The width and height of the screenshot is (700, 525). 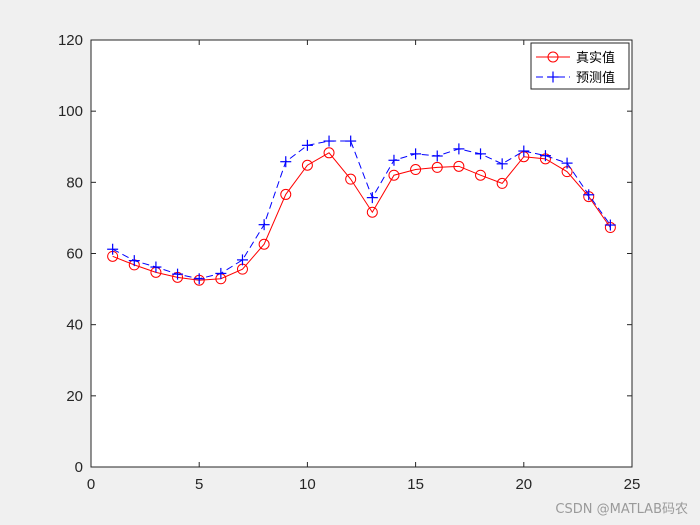 I want to click on x-tick-label: 10, so click(x=307, y=484).